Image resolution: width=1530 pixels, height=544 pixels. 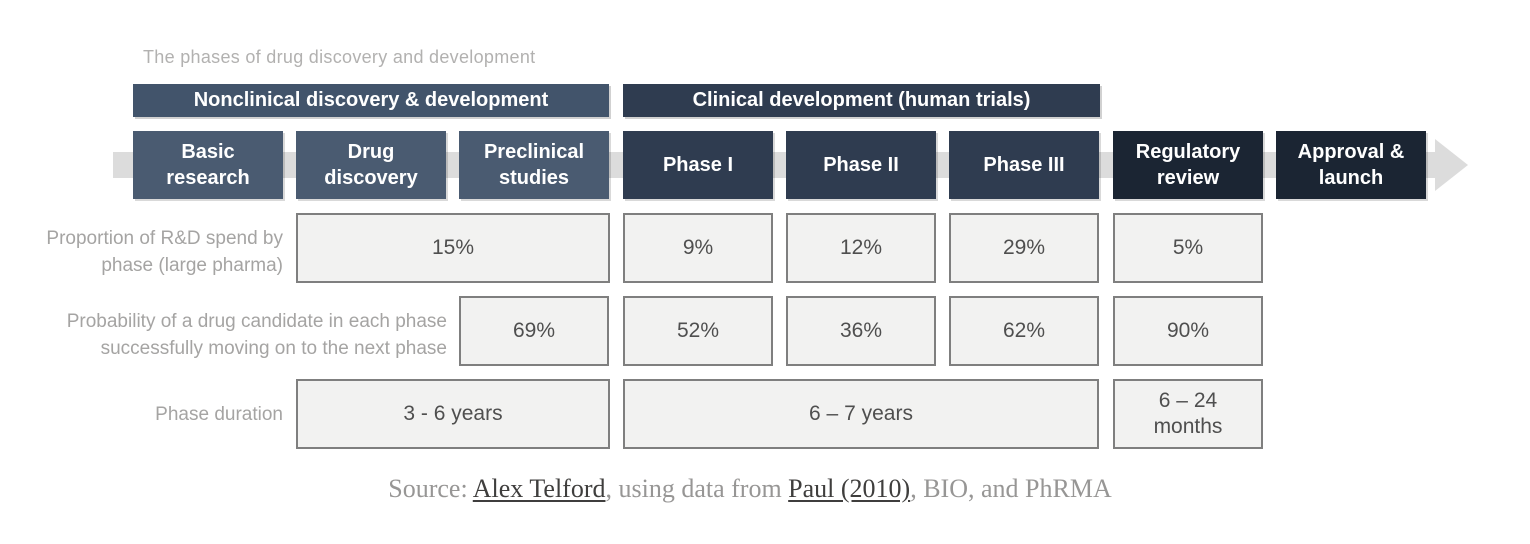 What do you see at coordinates (1011, 488) in the screenshot?
I see `source-suffix: , BIO, and PhRMA` at bounding box center [1011, 488].